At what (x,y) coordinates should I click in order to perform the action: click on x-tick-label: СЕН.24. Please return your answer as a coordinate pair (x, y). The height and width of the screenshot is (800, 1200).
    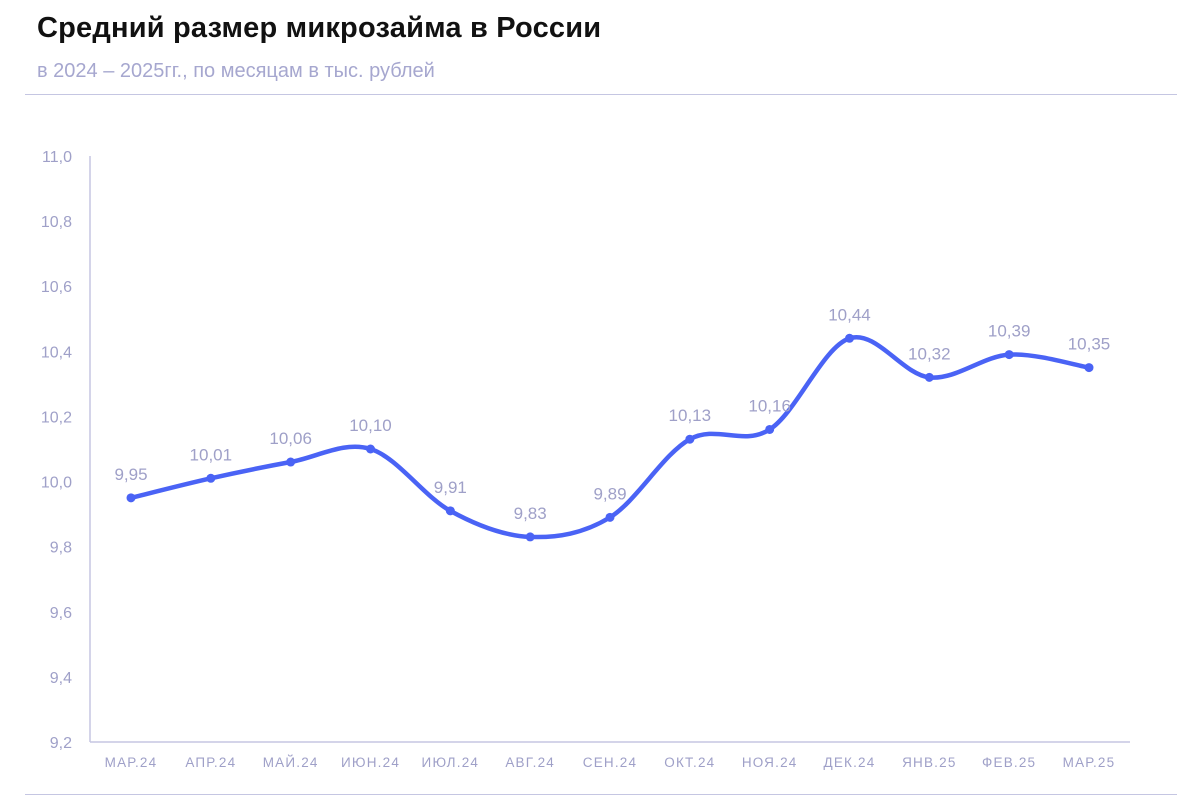
    Looking at the image, I should click on (610, 762).